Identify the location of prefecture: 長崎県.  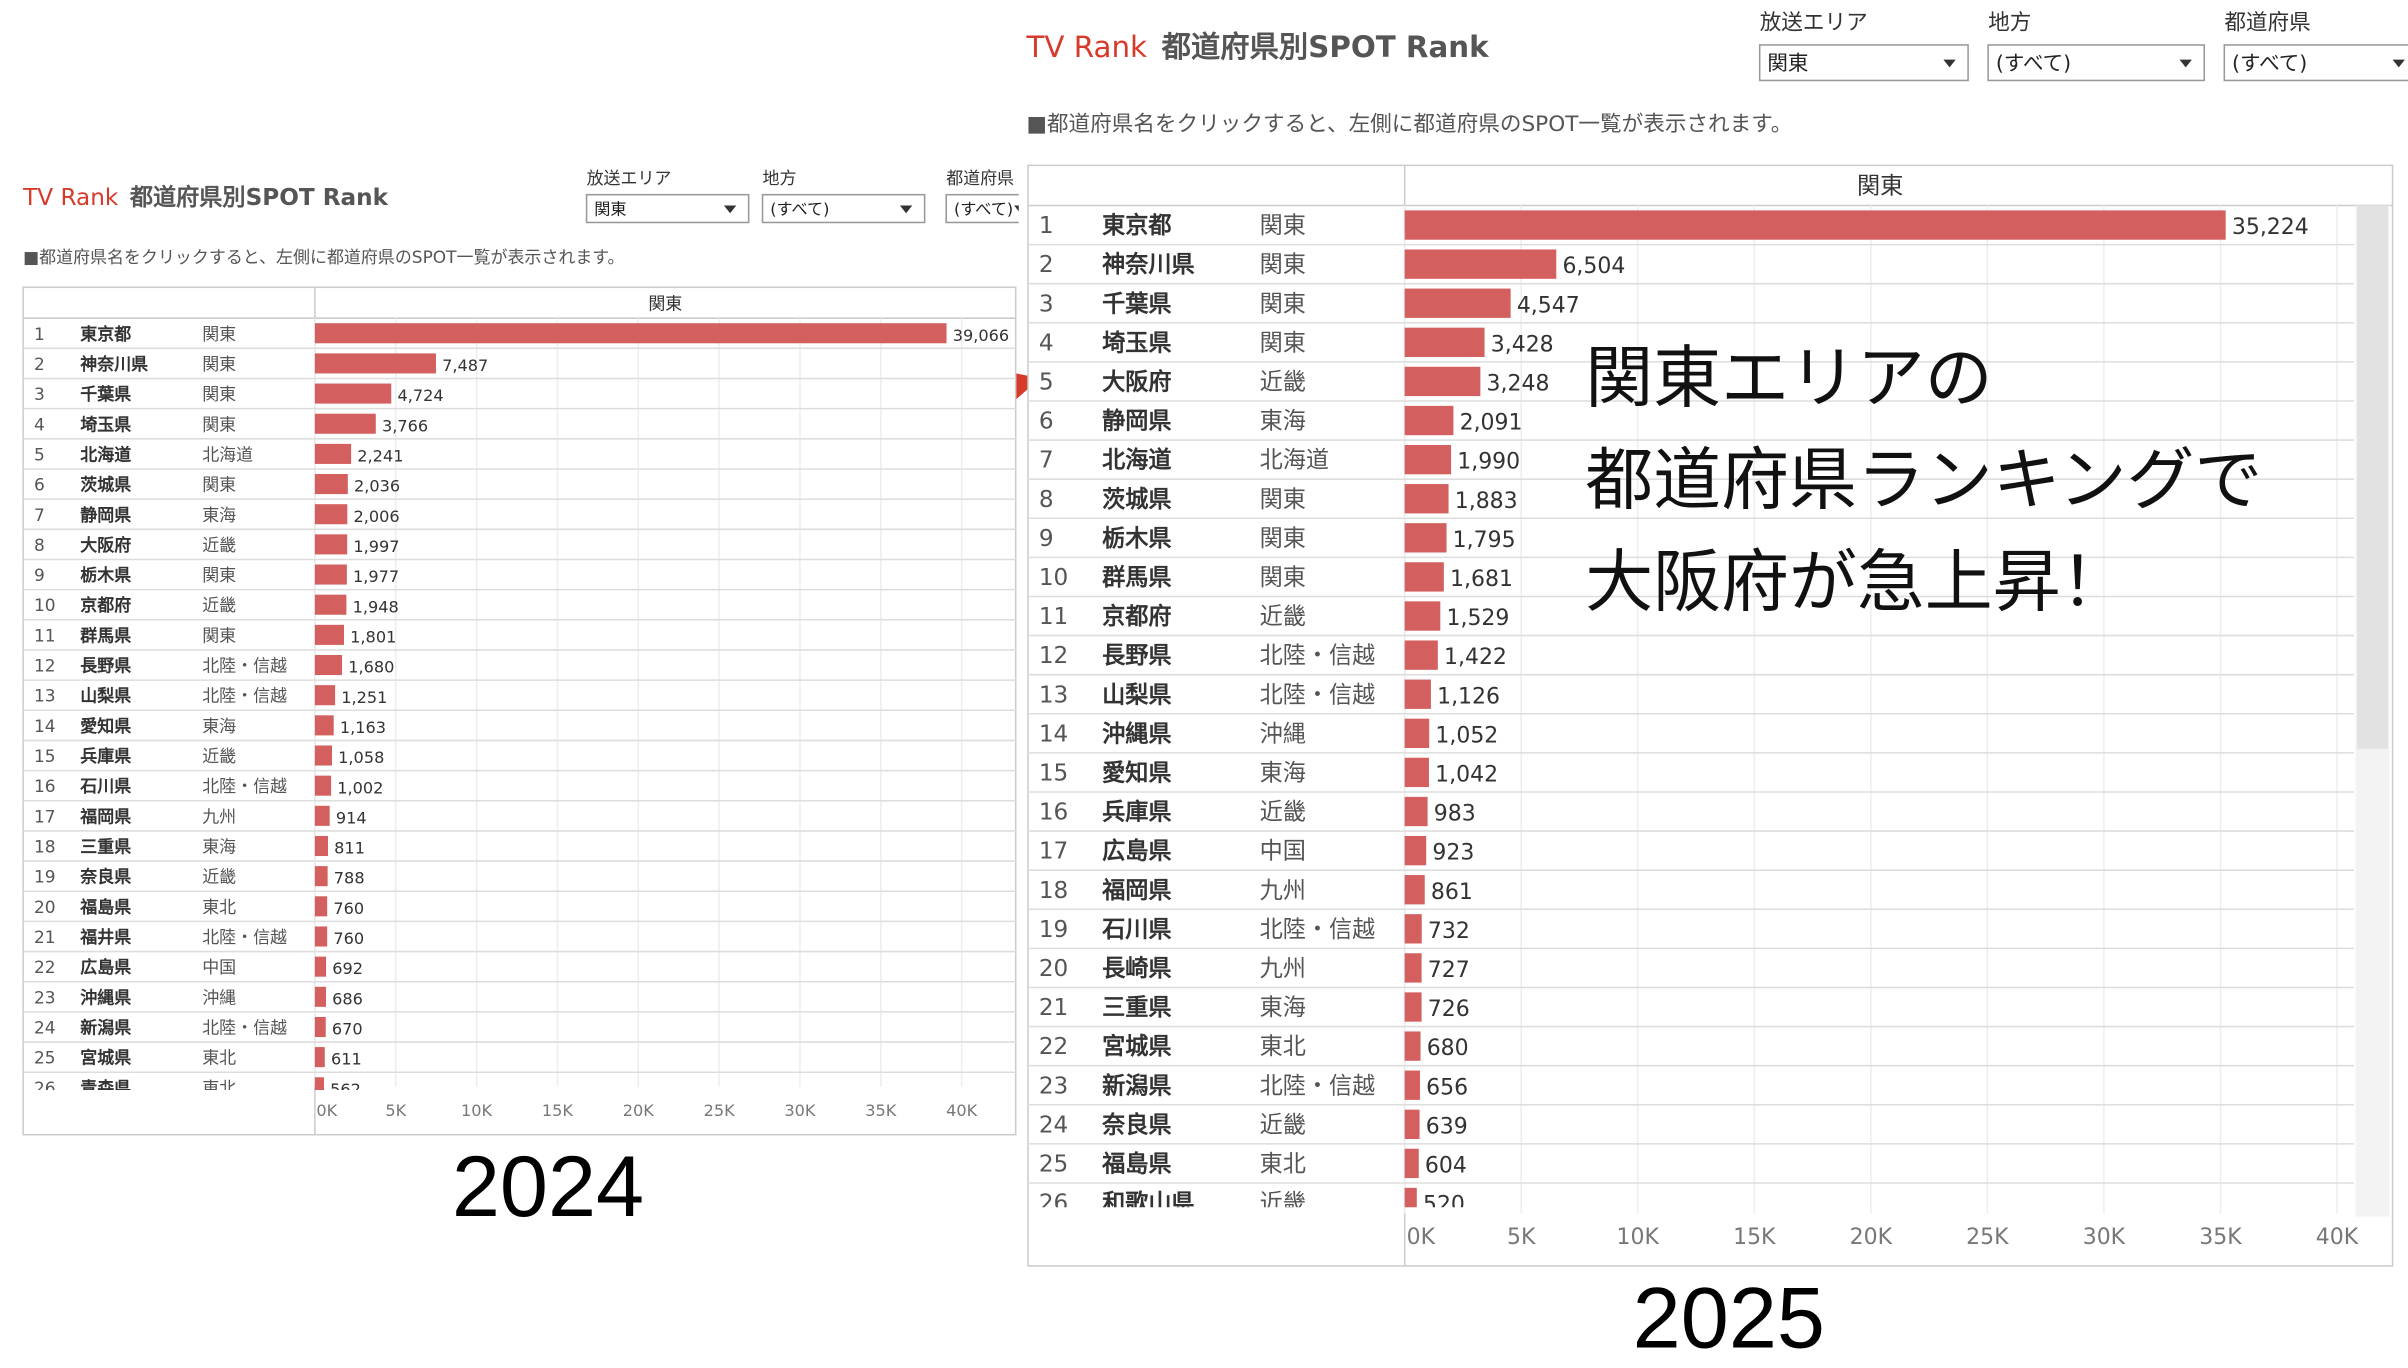
(1136, 969).